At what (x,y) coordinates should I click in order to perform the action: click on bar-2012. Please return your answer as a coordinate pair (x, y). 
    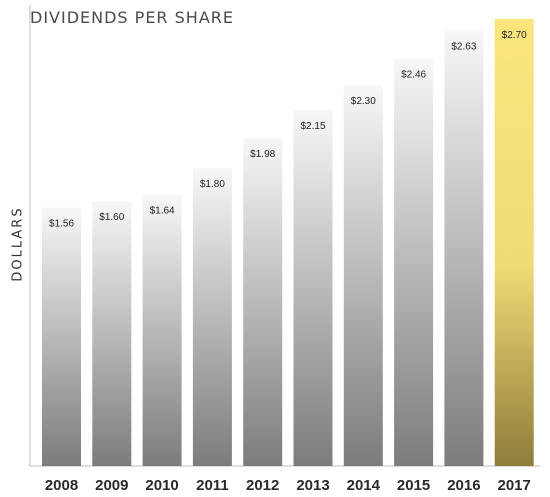
    Looking at the image, I should click on (263, 302).